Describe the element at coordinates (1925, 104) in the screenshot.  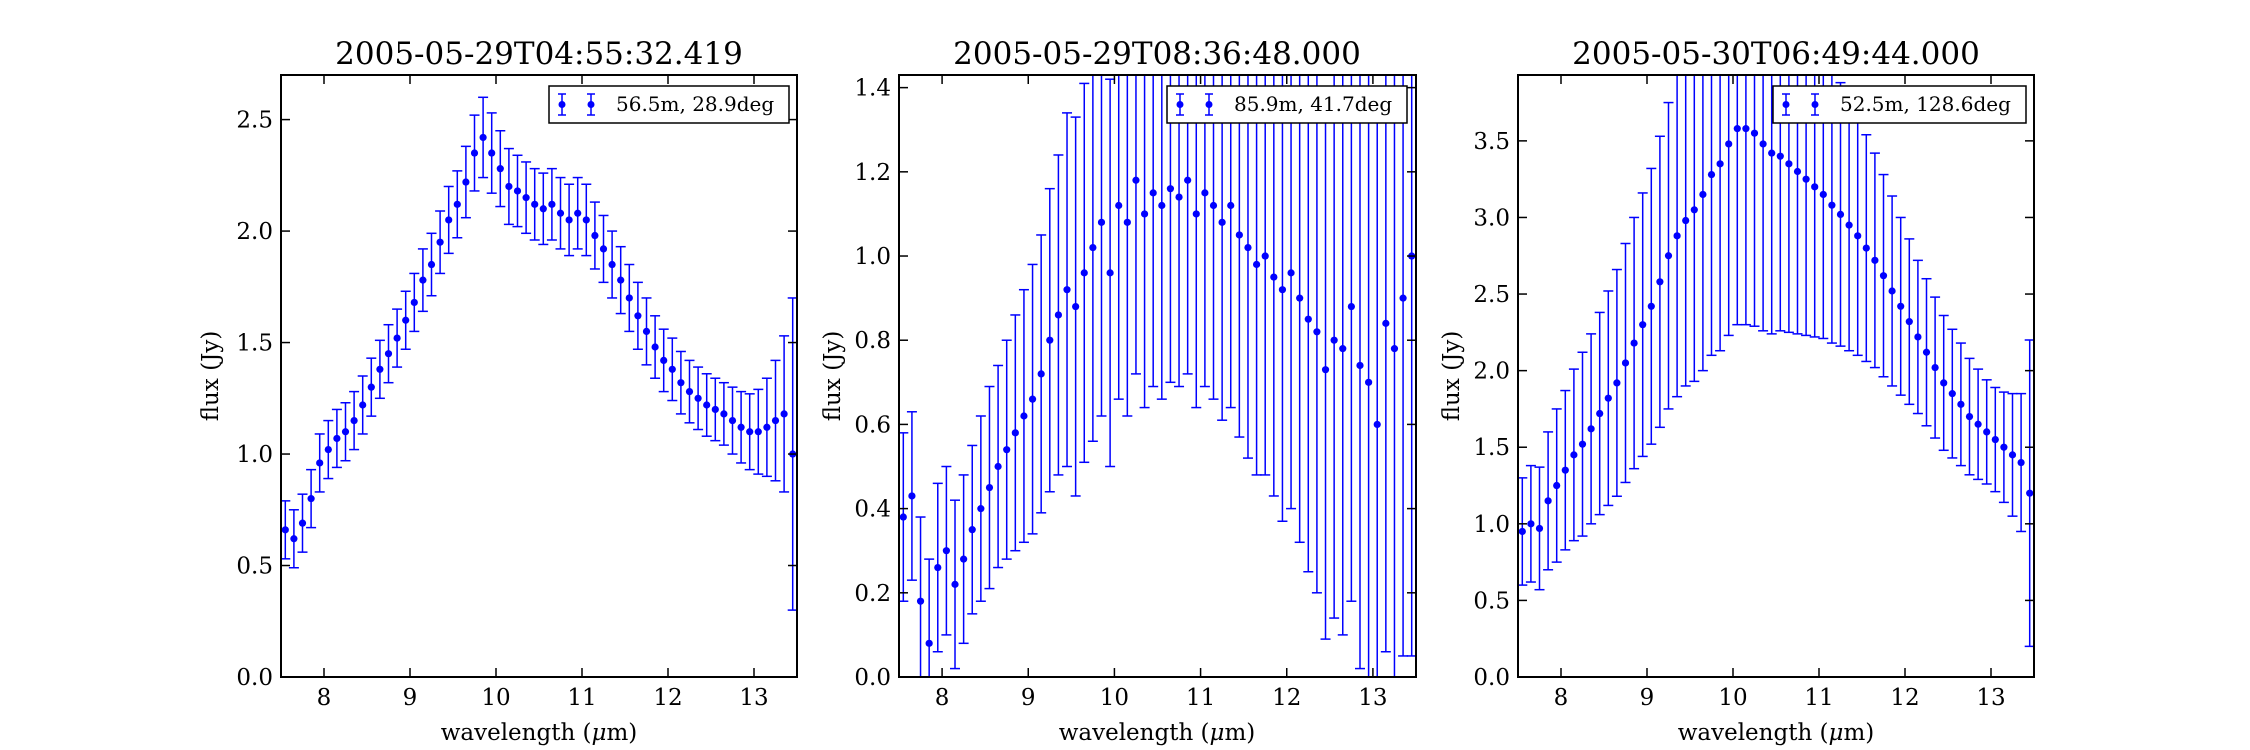
I see `legend-label: 52.5m, 128.6deg` at that location.